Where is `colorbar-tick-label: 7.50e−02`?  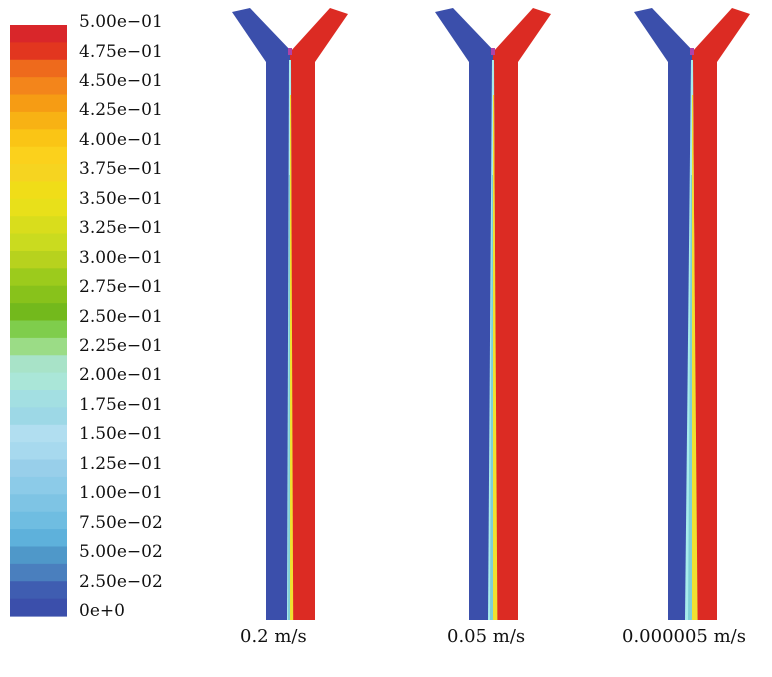
colorbar-tick-label: 7.50e−02 is located at coordinates (121, 522).